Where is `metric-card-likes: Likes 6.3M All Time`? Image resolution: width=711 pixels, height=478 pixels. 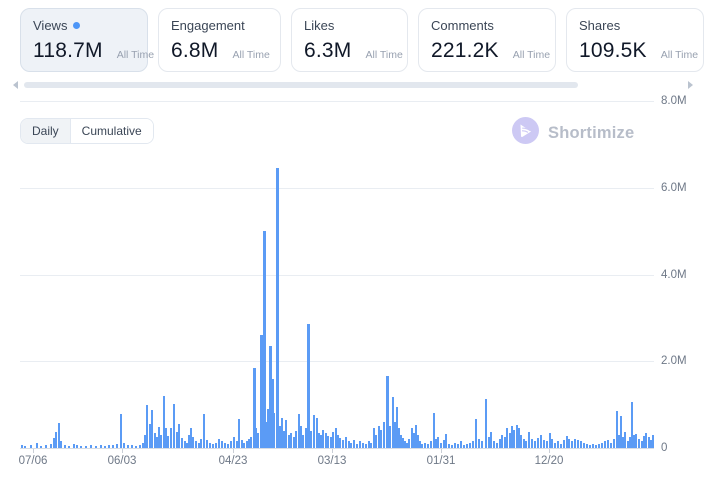 metric-card-likes: Likes 6.3M All Time is located at coordinates (349, 40).